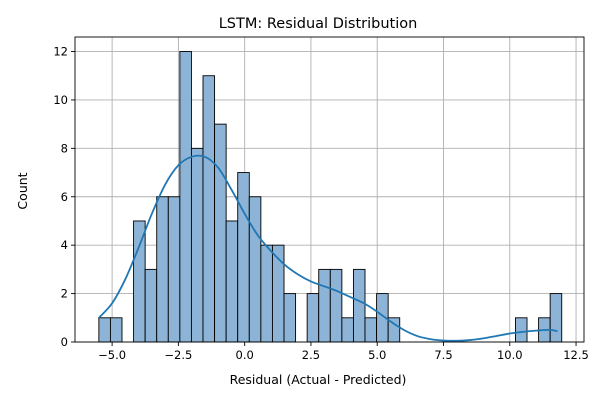  I want to click on y-axis-label: Count, so click(22, 190).